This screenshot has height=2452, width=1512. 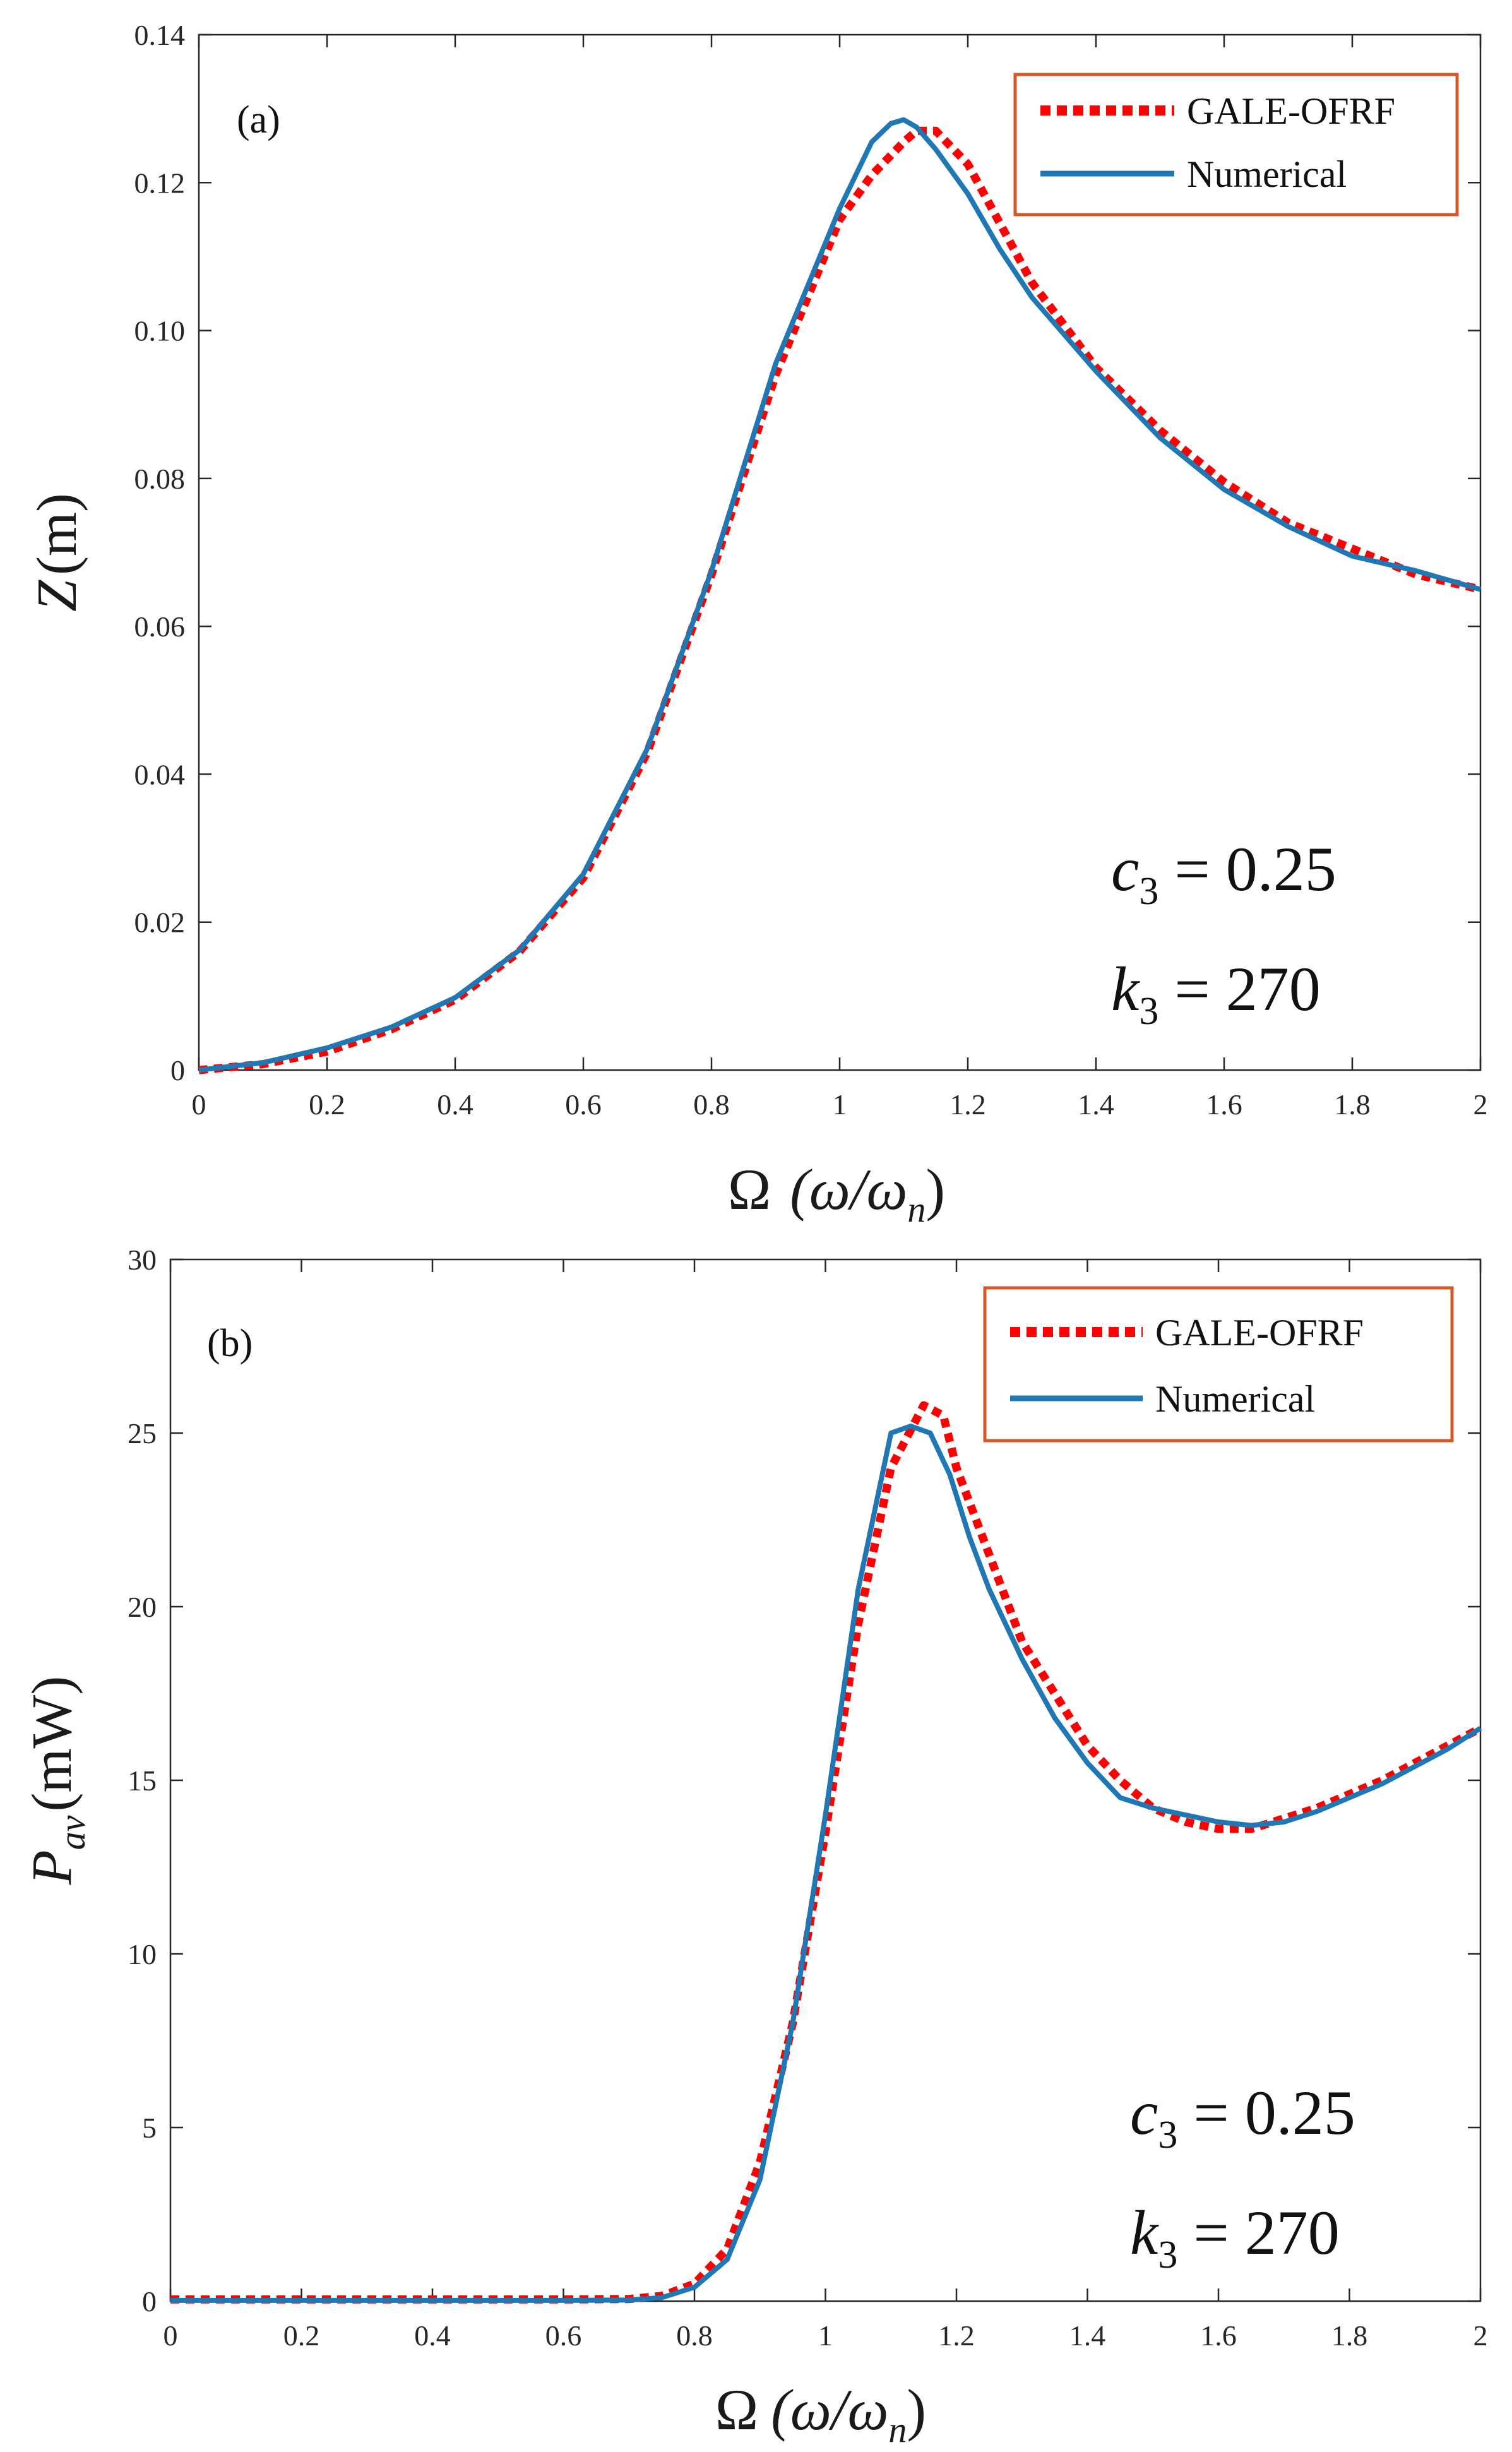 I want to click on panel-b-annotation-c3-rest: = 0.25, so click(x=1266, y=2113).